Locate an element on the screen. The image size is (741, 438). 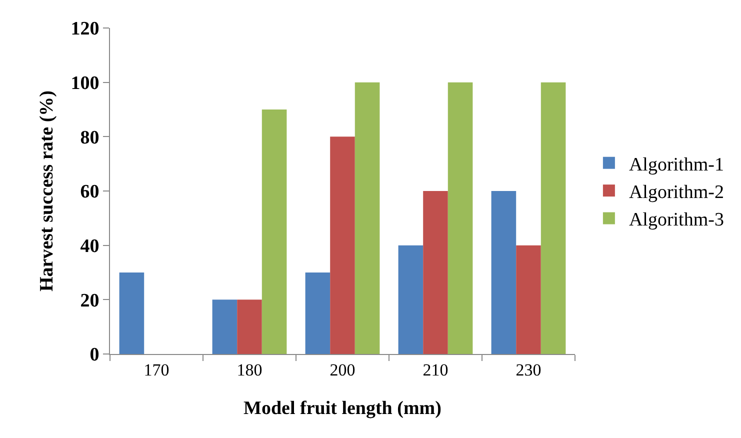
y-tick-label: 60 is located at coordinates (90, 192).